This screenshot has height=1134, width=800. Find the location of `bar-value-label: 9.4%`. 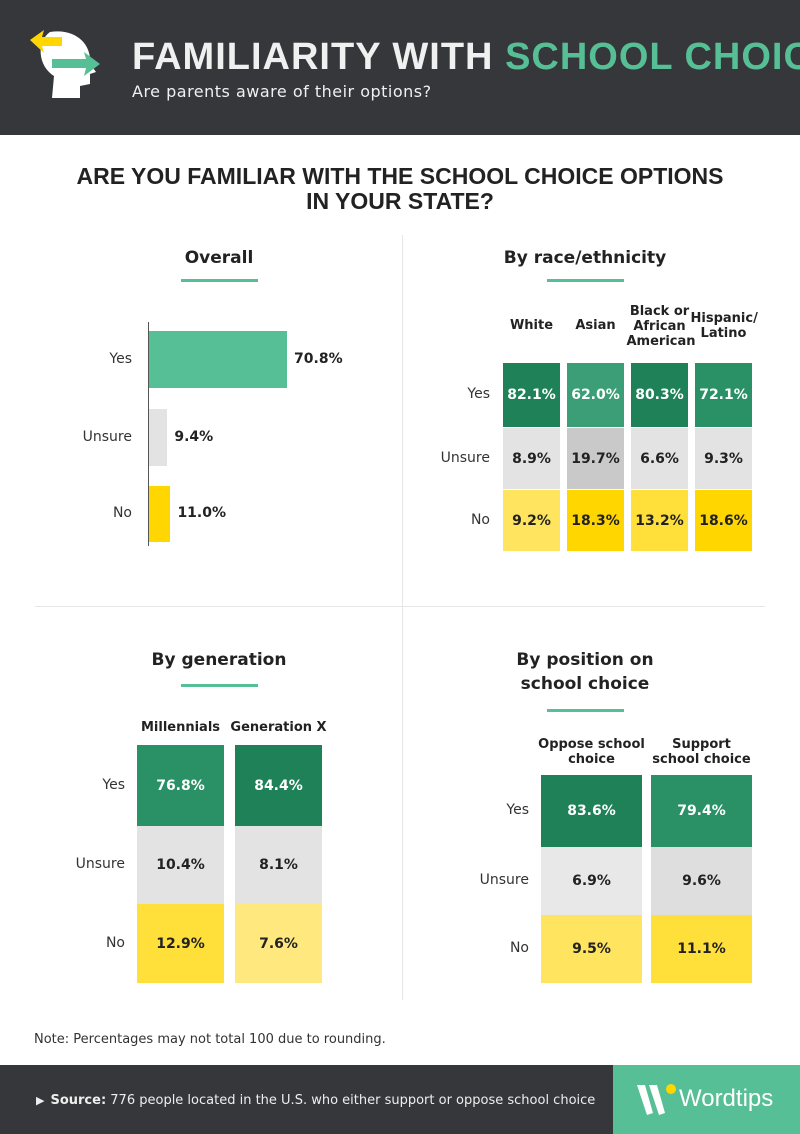

bar-value-label: 9.4% is located at coordinates (194, 436).